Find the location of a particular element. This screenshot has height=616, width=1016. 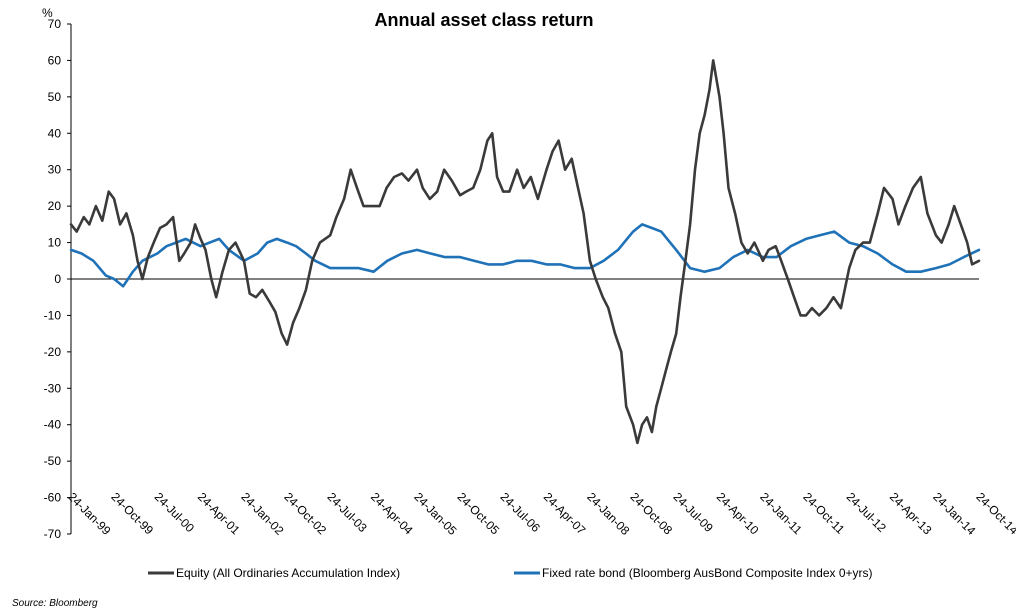

series-line-bond is located at coordinates (525, 255).